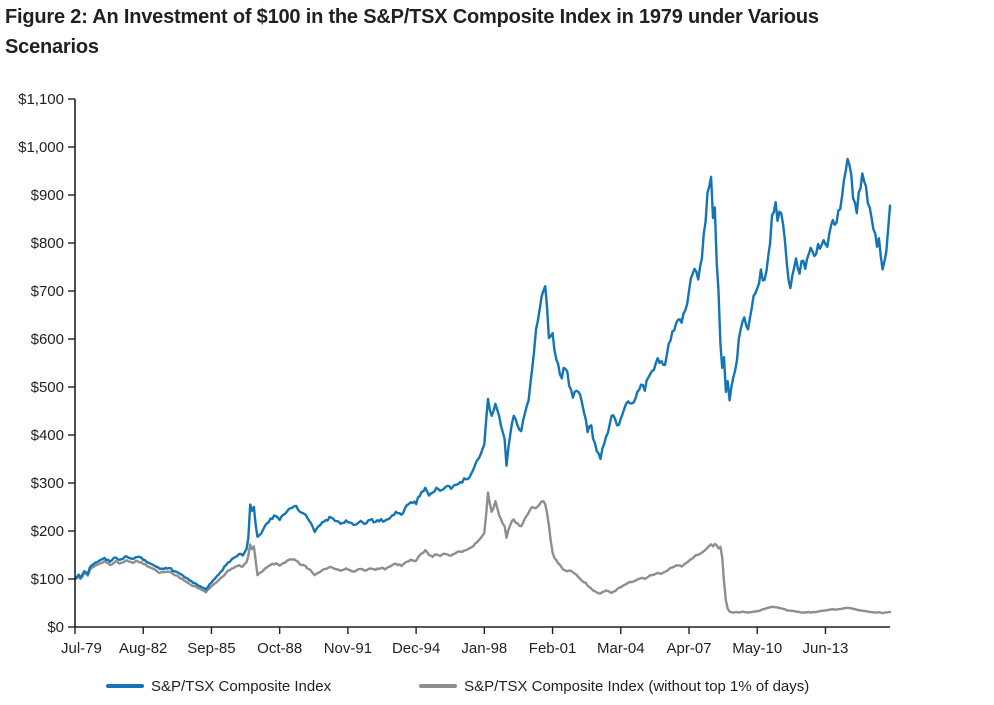 This screenshot has width=994, height=705. Describe the element at coordinates (47, 531) in the screenshot. I see `y-axis-tick-label: $200` at that location.